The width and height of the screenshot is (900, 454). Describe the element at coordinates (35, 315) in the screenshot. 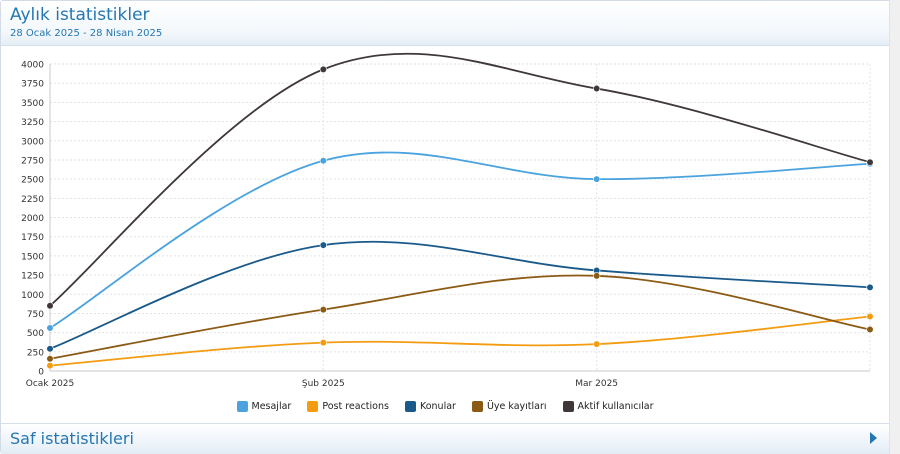

I see `y-tick-label: 750` at that location.